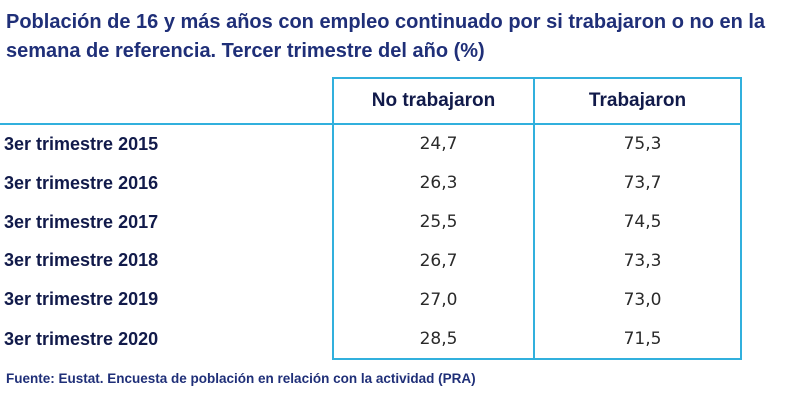 This screenshot has width=800, height=418. I want to click on row-label: 3er trimestre 2020, so click(81, 338).